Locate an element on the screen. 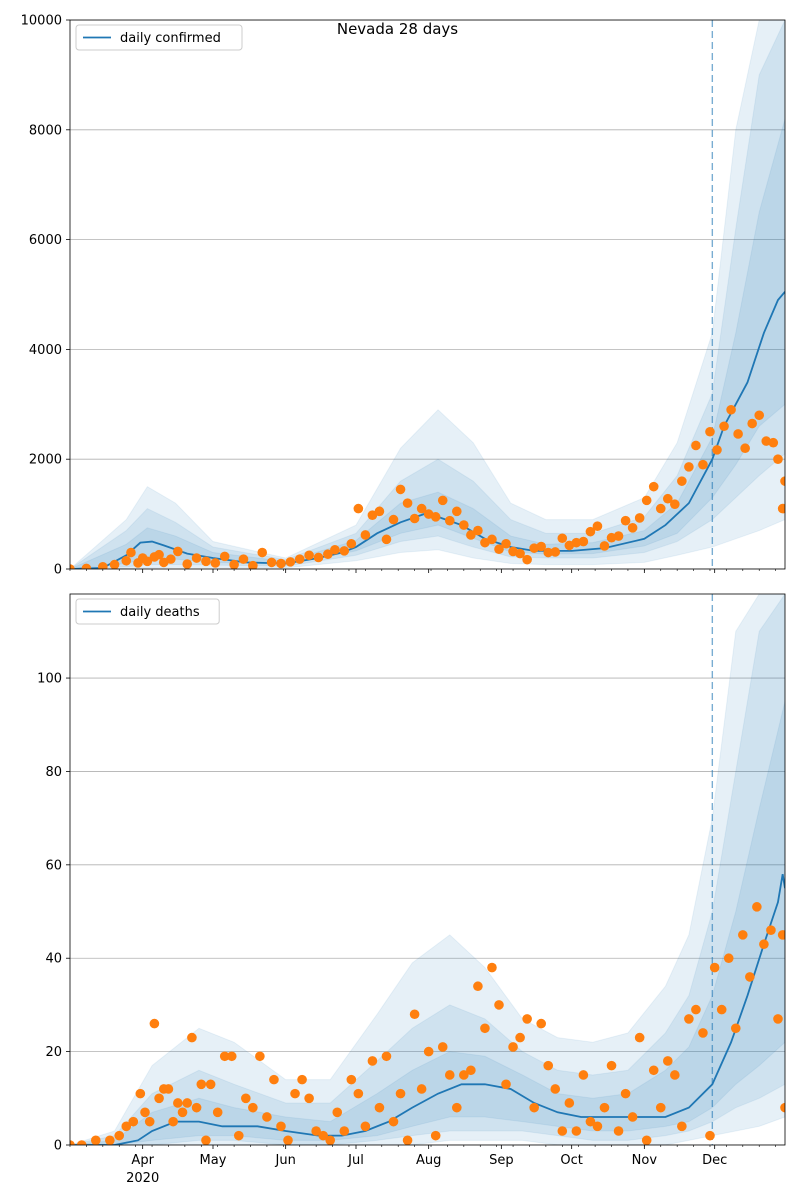  legend: daily deaths is located at coordinates (147, 611).